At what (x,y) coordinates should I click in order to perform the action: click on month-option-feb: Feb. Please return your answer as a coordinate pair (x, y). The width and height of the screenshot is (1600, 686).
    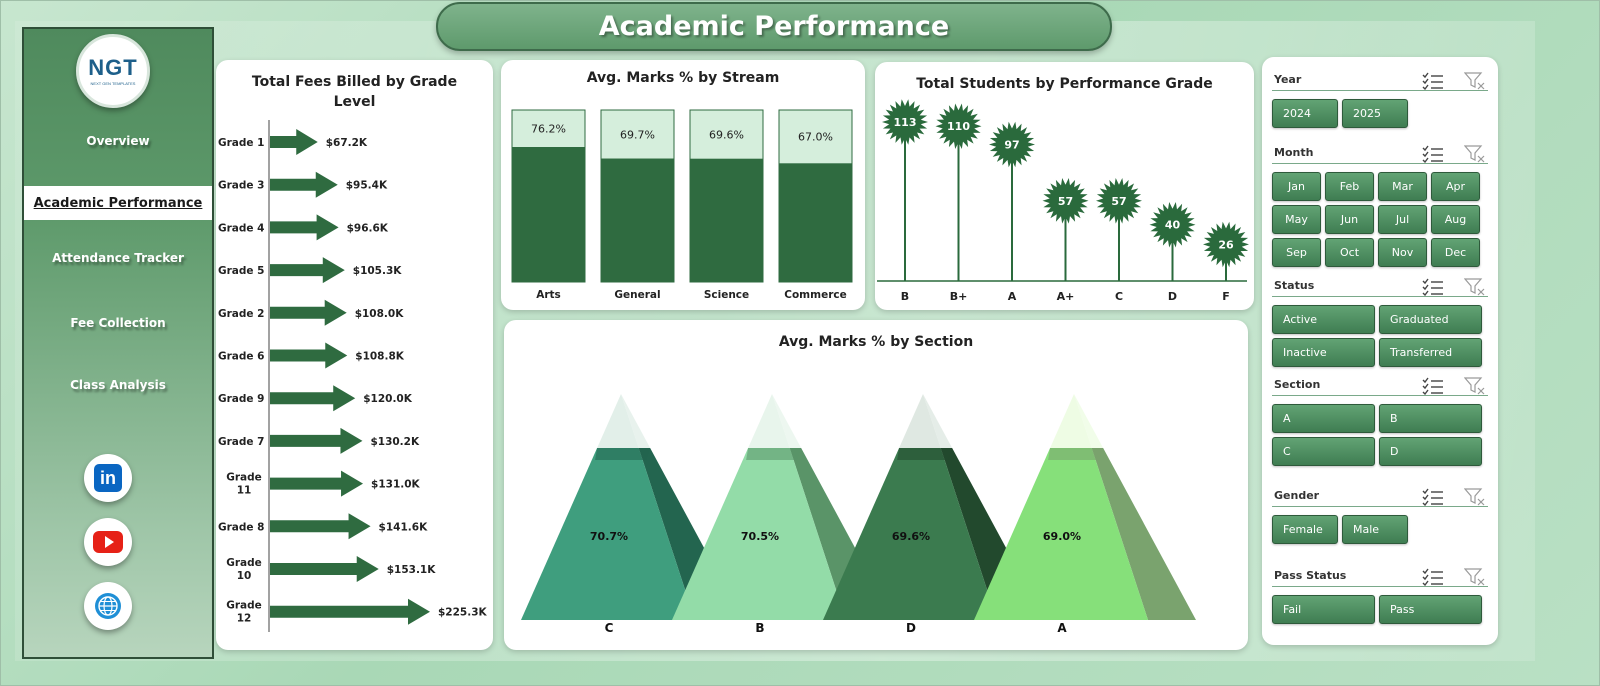
    Looking at the image, I should click on (1349, 186).